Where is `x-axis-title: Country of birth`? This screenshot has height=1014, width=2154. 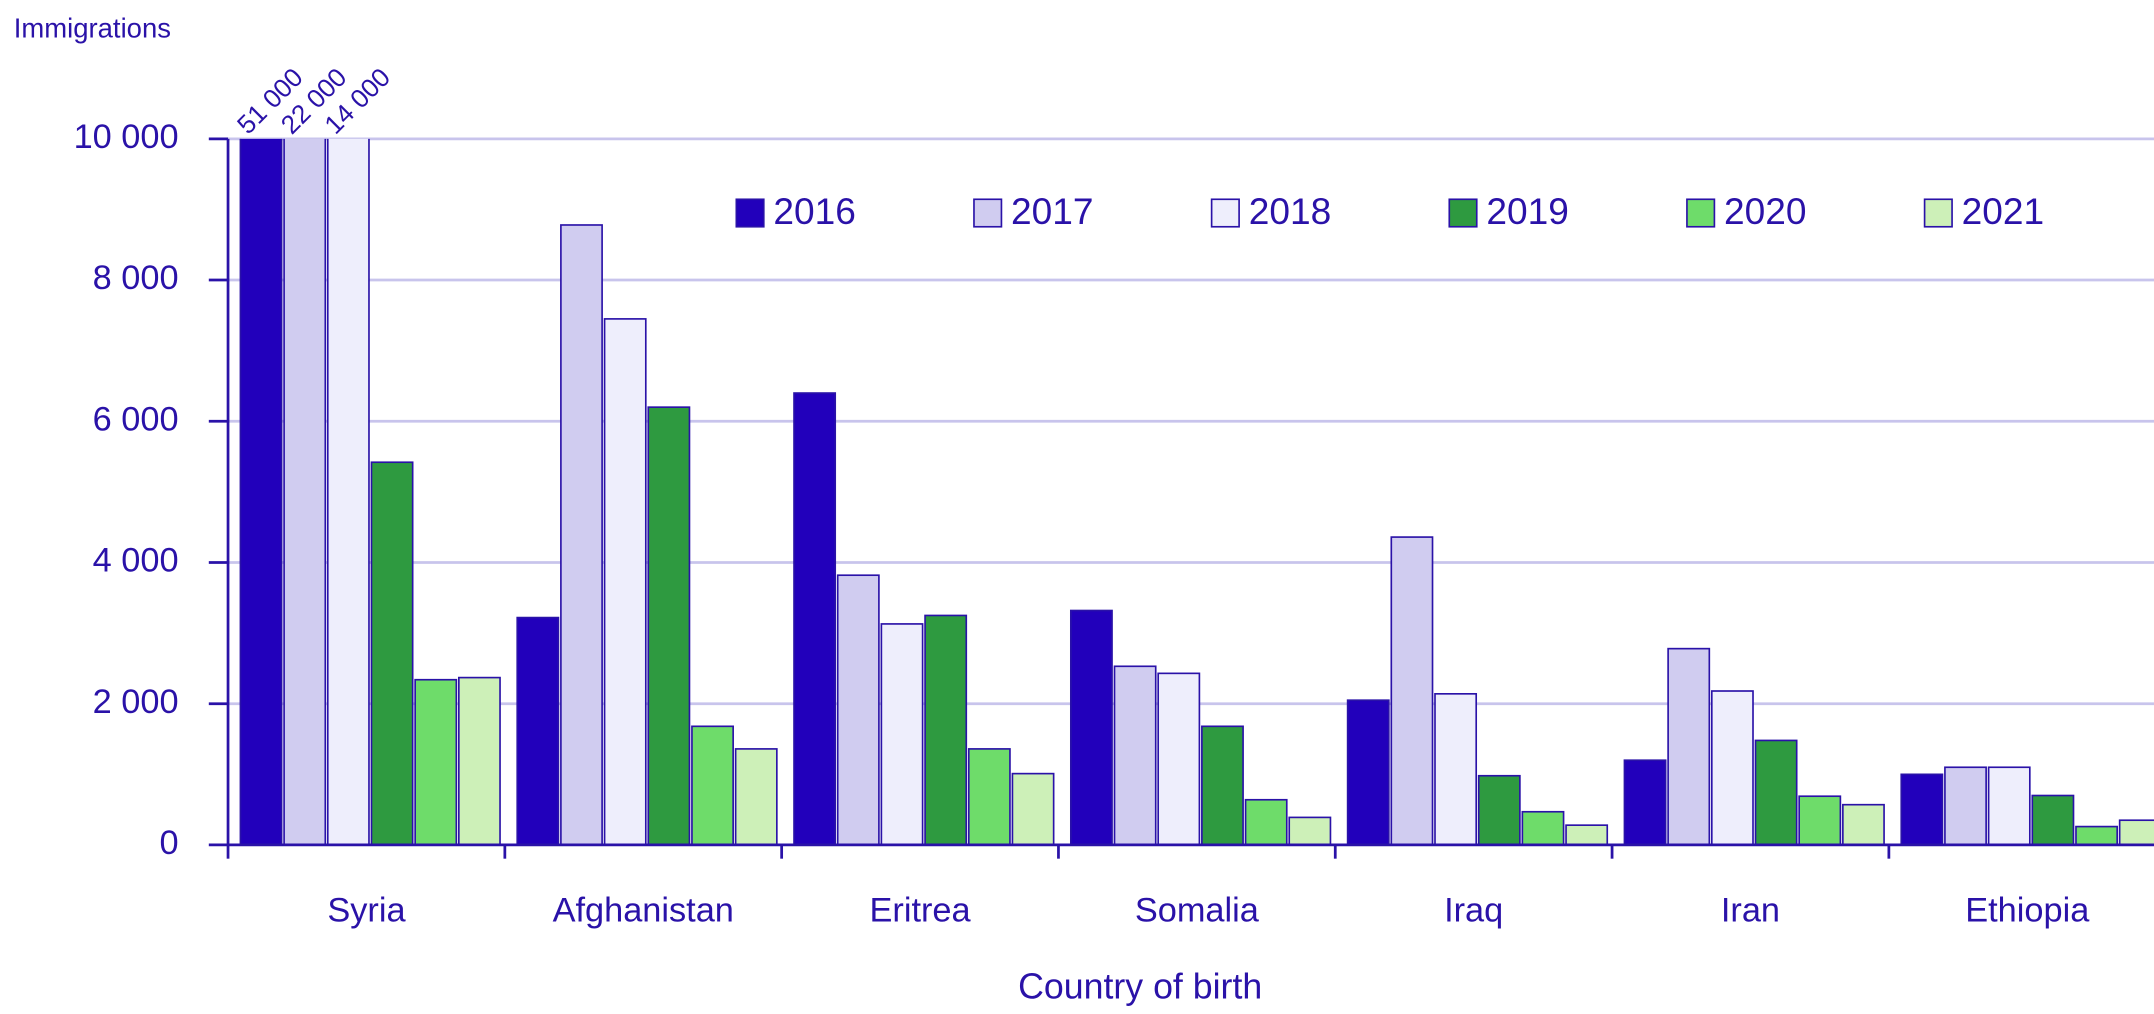 x-axis-title: Country of birth is located at coordinates (1140, 987).